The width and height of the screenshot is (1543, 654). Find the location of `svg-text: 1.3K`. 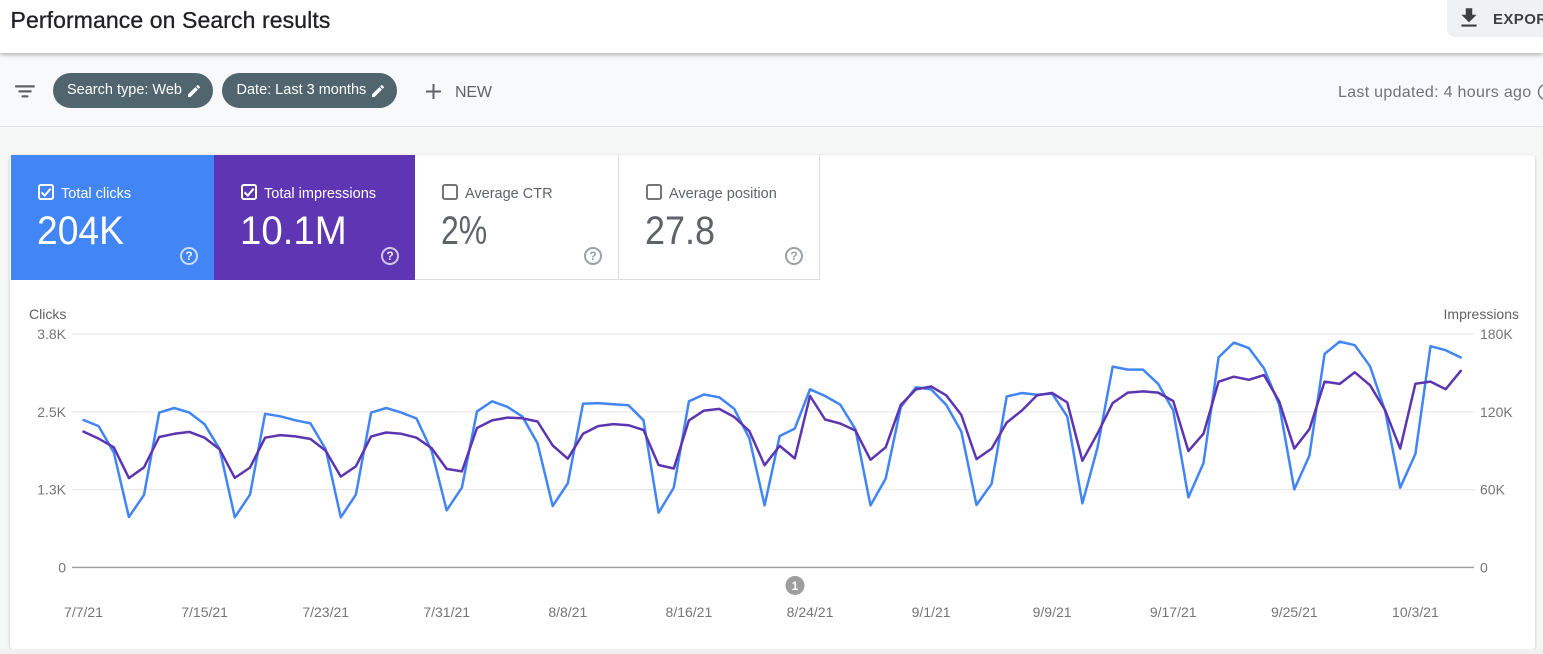

svg-text: 1.3K is located at coordinates (51, 490).